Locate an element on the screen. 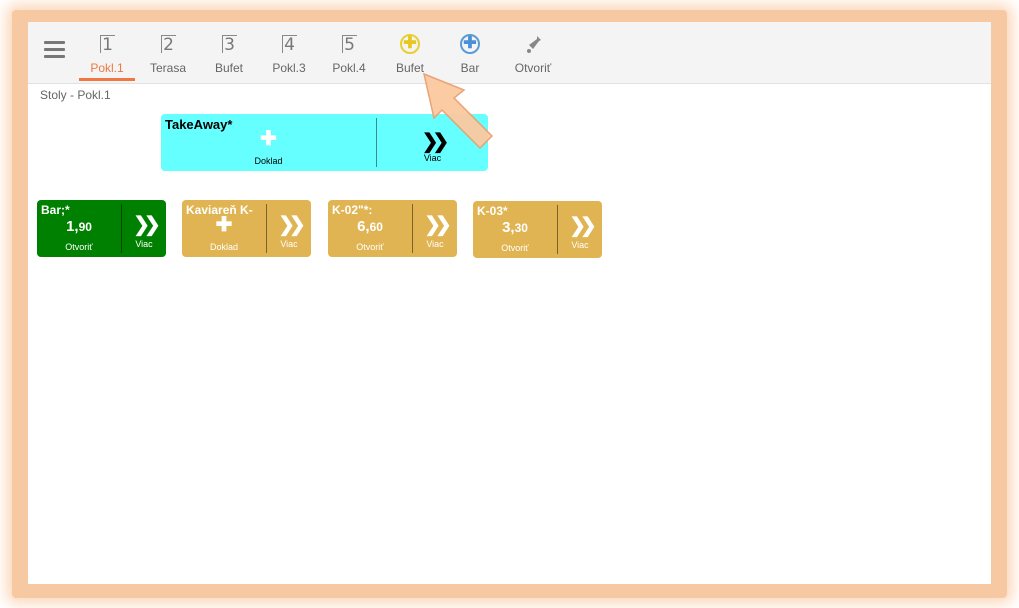  active-tab-indicator is located at coordinates (107, 79).